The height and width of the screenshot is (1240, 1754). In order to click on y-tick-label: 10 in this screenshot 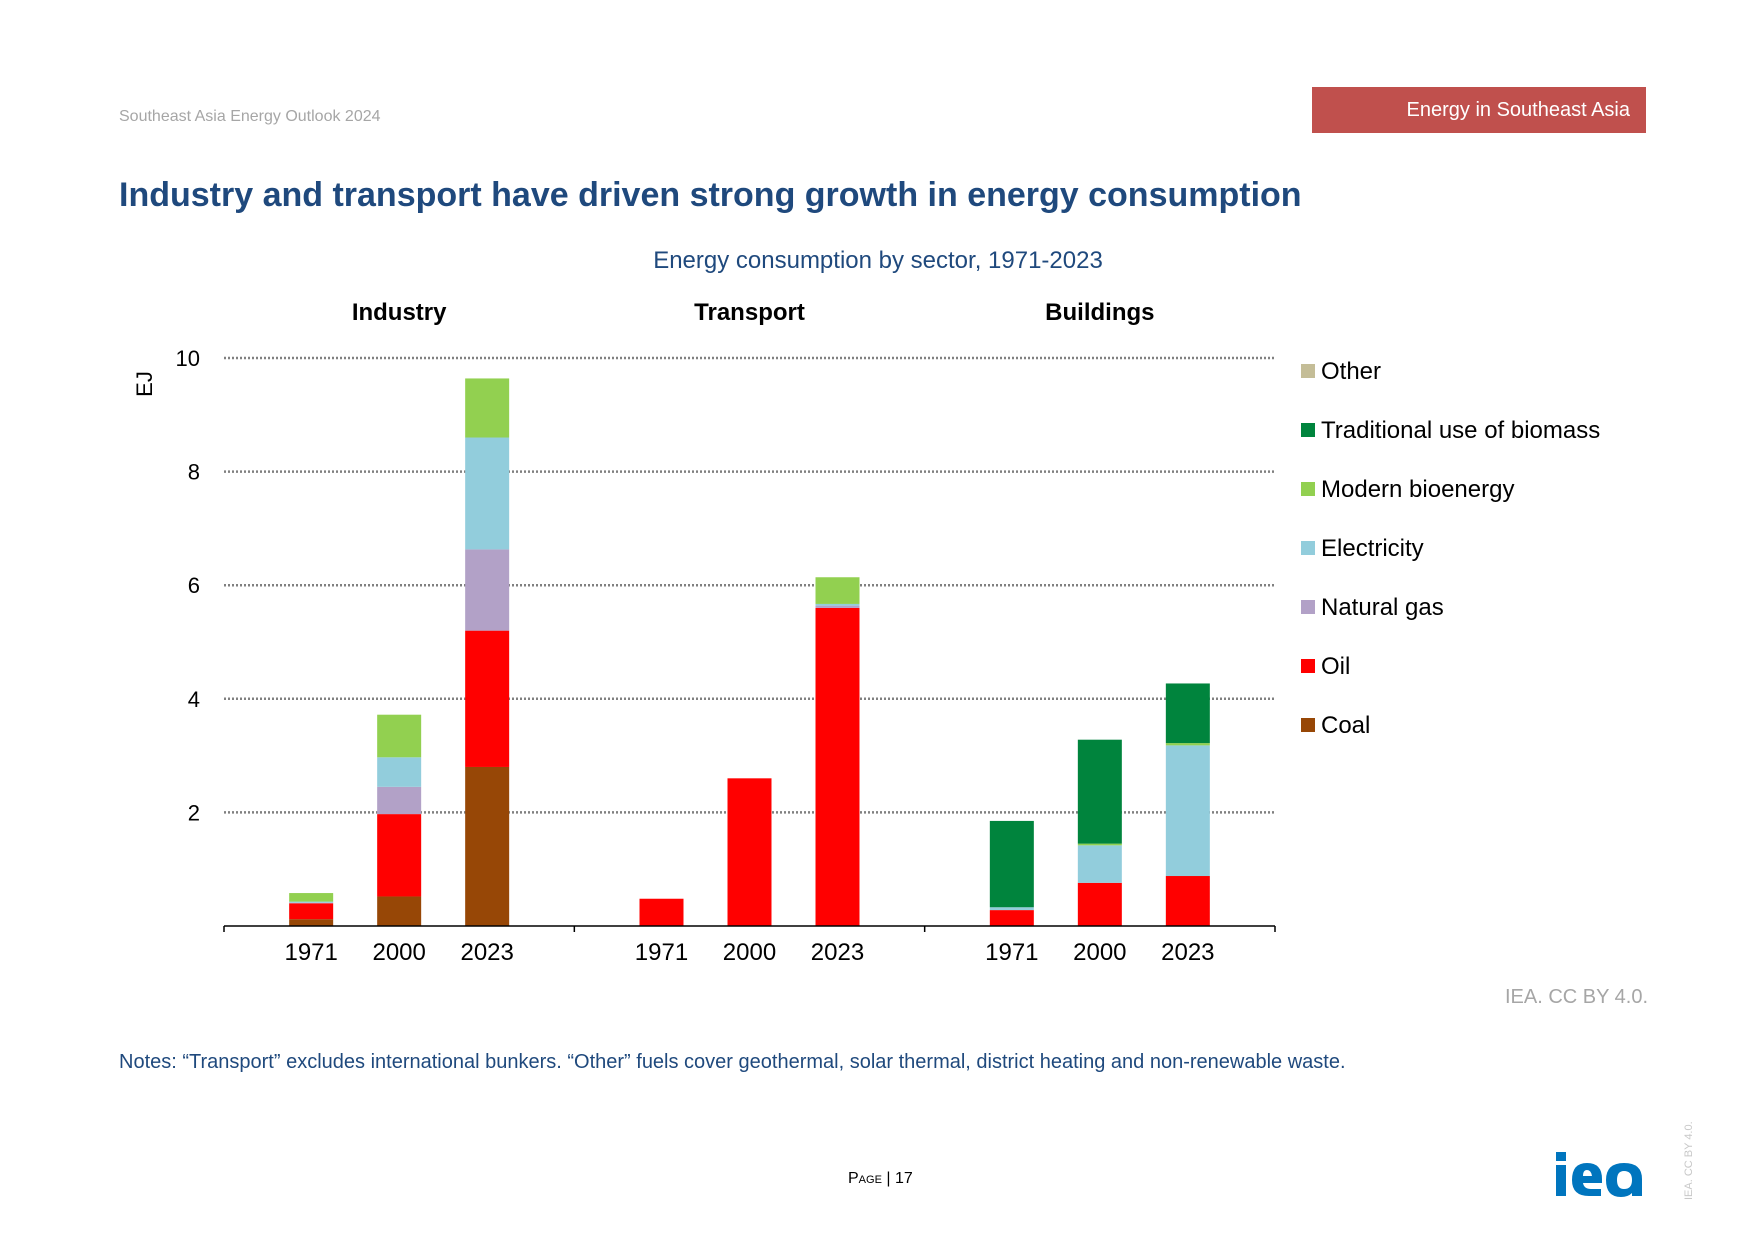, I will do `click(188, 358)`.